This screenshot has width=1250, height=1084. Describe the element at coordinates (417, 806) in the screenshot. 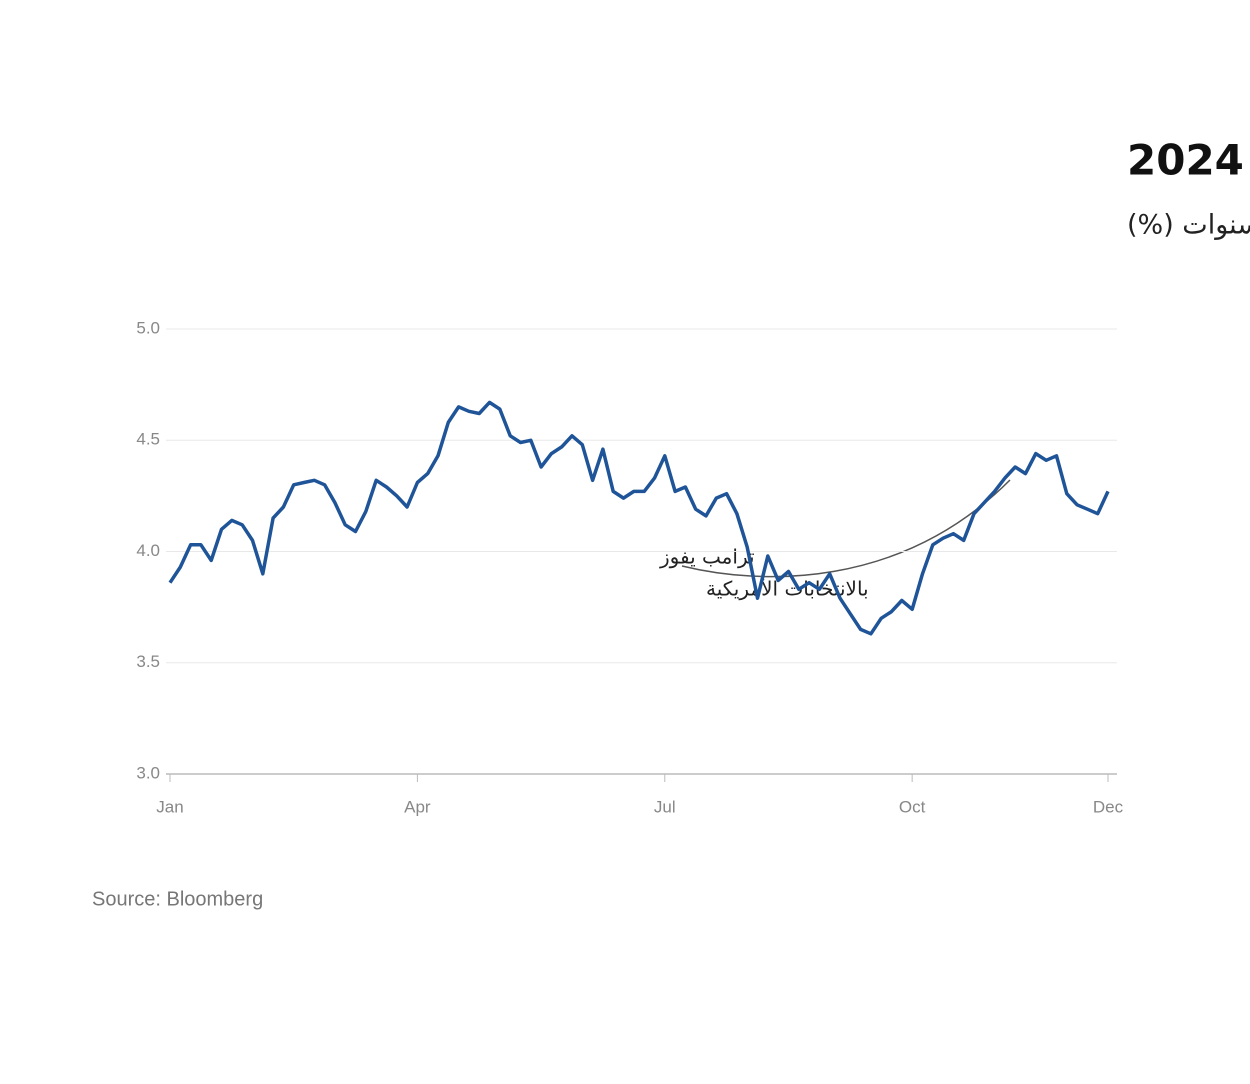

I see `x-tick-label: Apr` at that location.